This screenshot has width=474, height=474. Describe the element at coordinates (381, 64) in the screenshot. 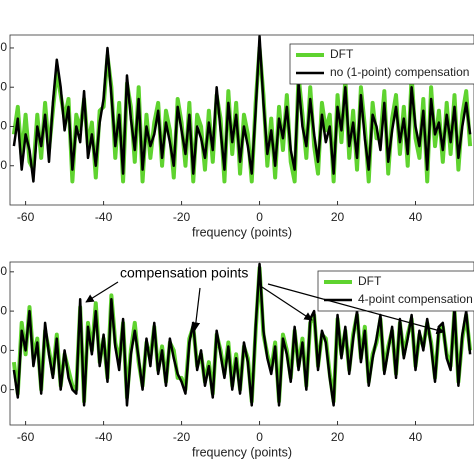

I see `legend-box` at that location.